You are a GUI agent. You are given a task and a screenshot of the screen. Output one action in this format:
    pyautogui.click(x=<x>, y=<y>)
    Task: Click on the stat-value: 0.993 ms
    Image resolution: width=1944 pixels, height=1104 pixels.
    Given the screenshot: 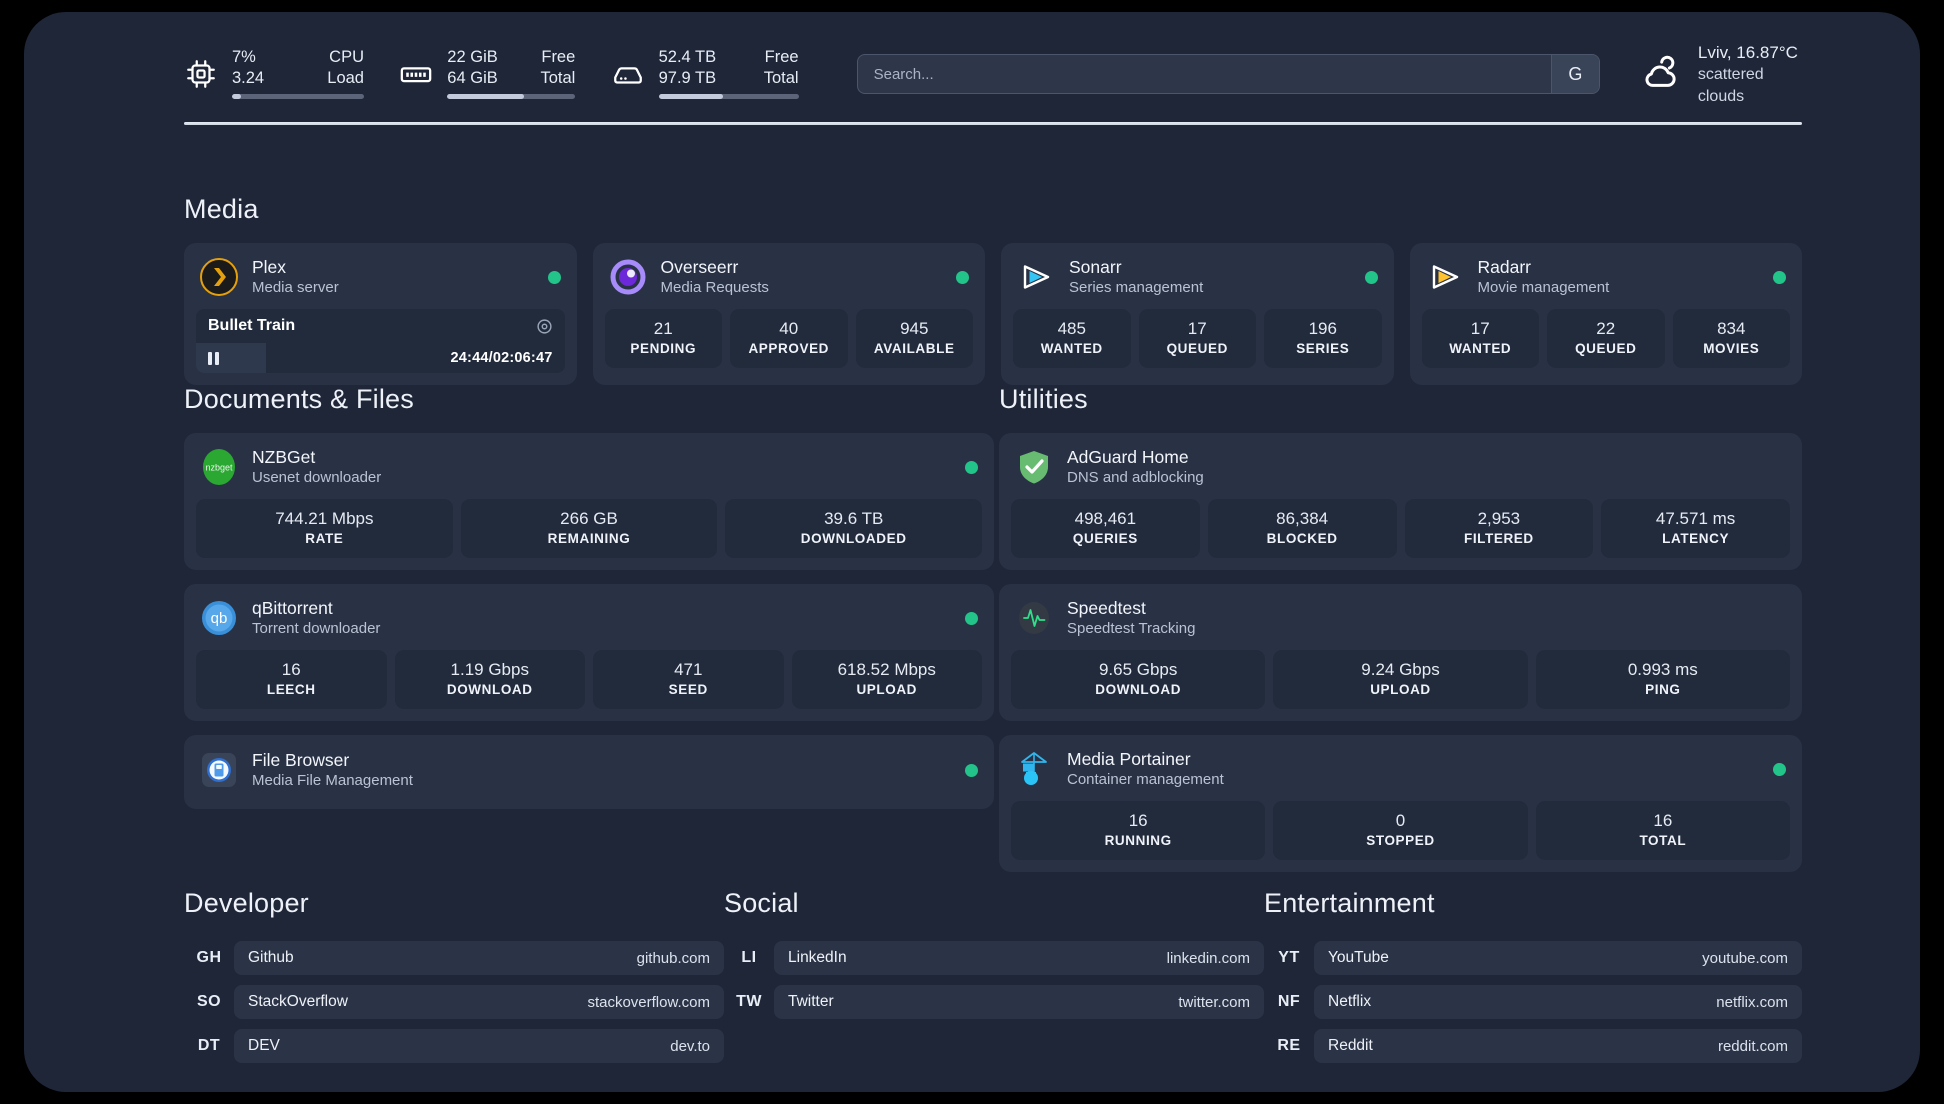 What is the action you would take?
    pyautogui.click(x=1662, y=669)
    